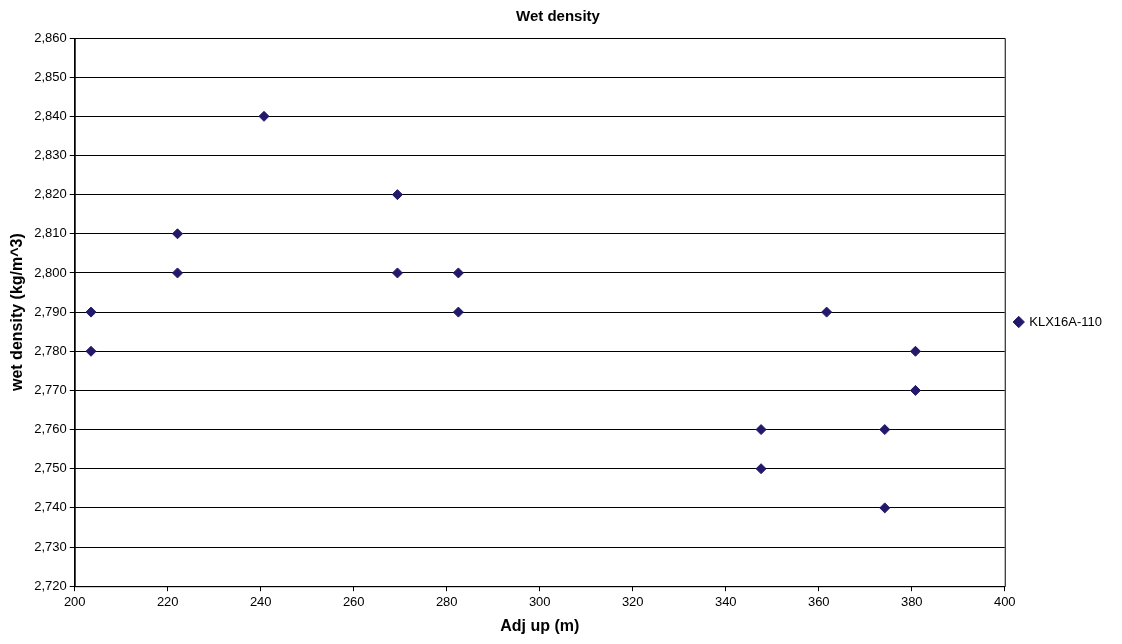 The width and height of the screenshot is (1122, 644). What do you see at coordinates (50, 37) in the screenshot?
I see `y-tick-label: 2,860` at bounding box center [50, 37].